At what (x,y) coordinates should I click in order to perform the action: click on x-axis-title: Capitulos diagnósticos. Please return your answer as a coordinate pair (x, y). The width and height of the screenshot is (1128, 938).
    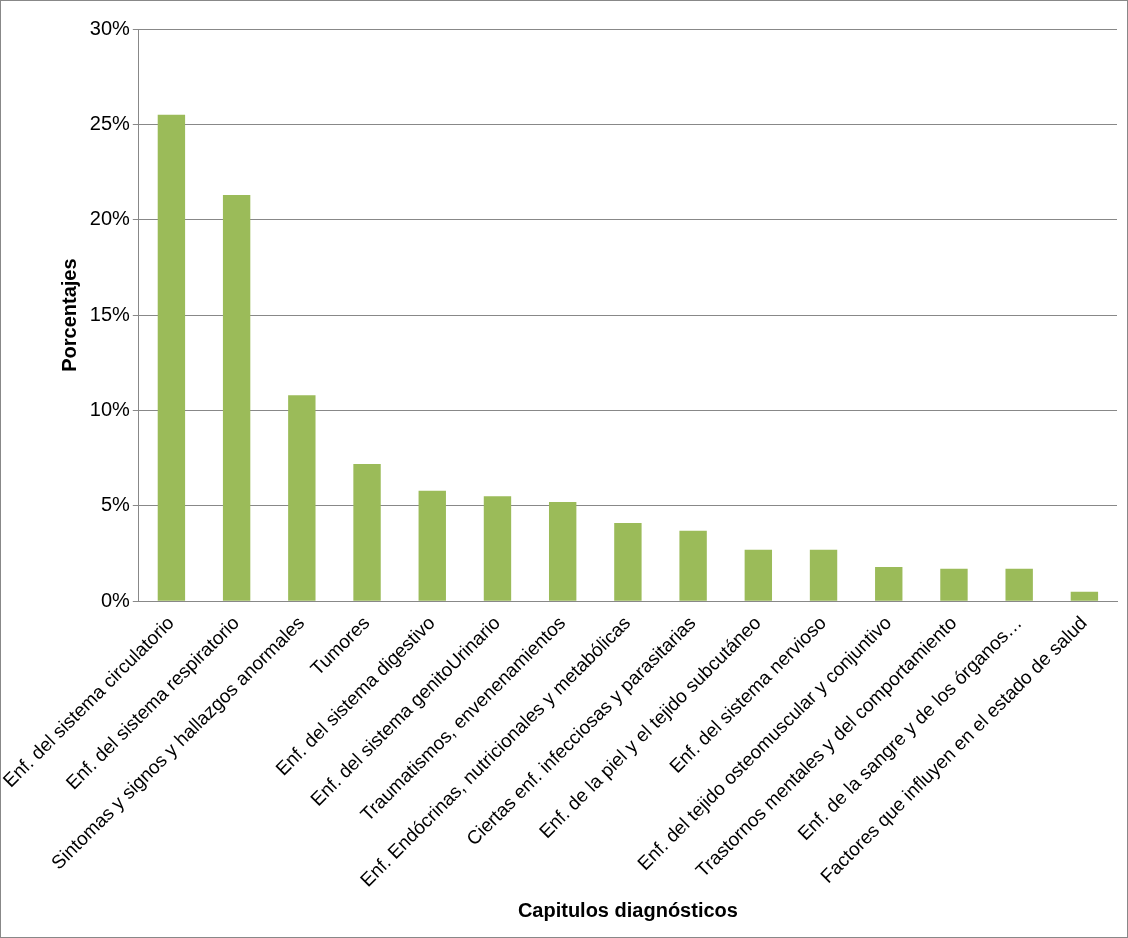
    Looking at the image, I should click on (627, 909).